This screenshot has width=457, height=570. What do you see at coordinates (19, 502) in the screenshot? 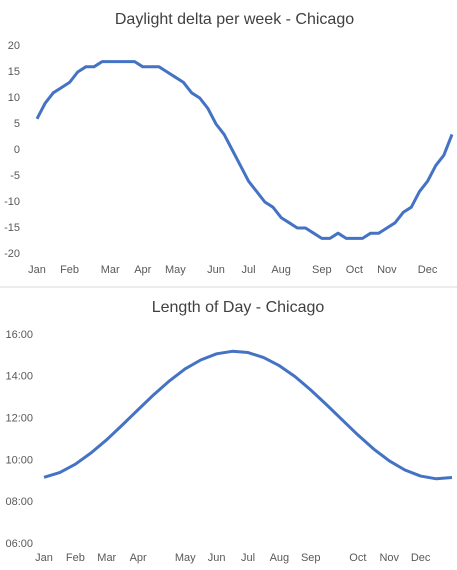
I see `y-tick-label: 08:00` at bounding box center [19, 502].